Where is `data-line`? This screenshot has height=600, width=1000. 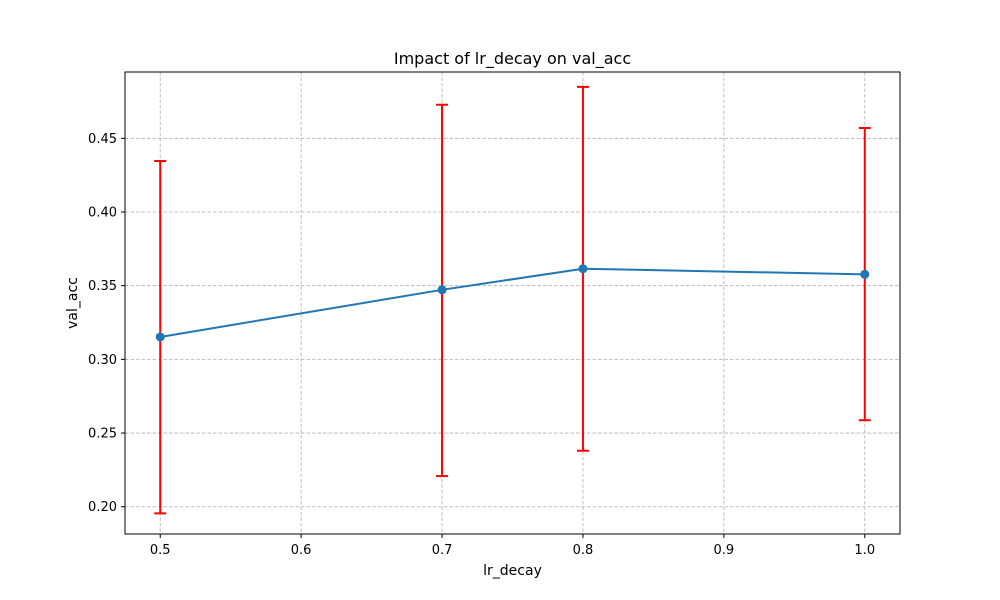 data-line is located at coordinates (512, 302).